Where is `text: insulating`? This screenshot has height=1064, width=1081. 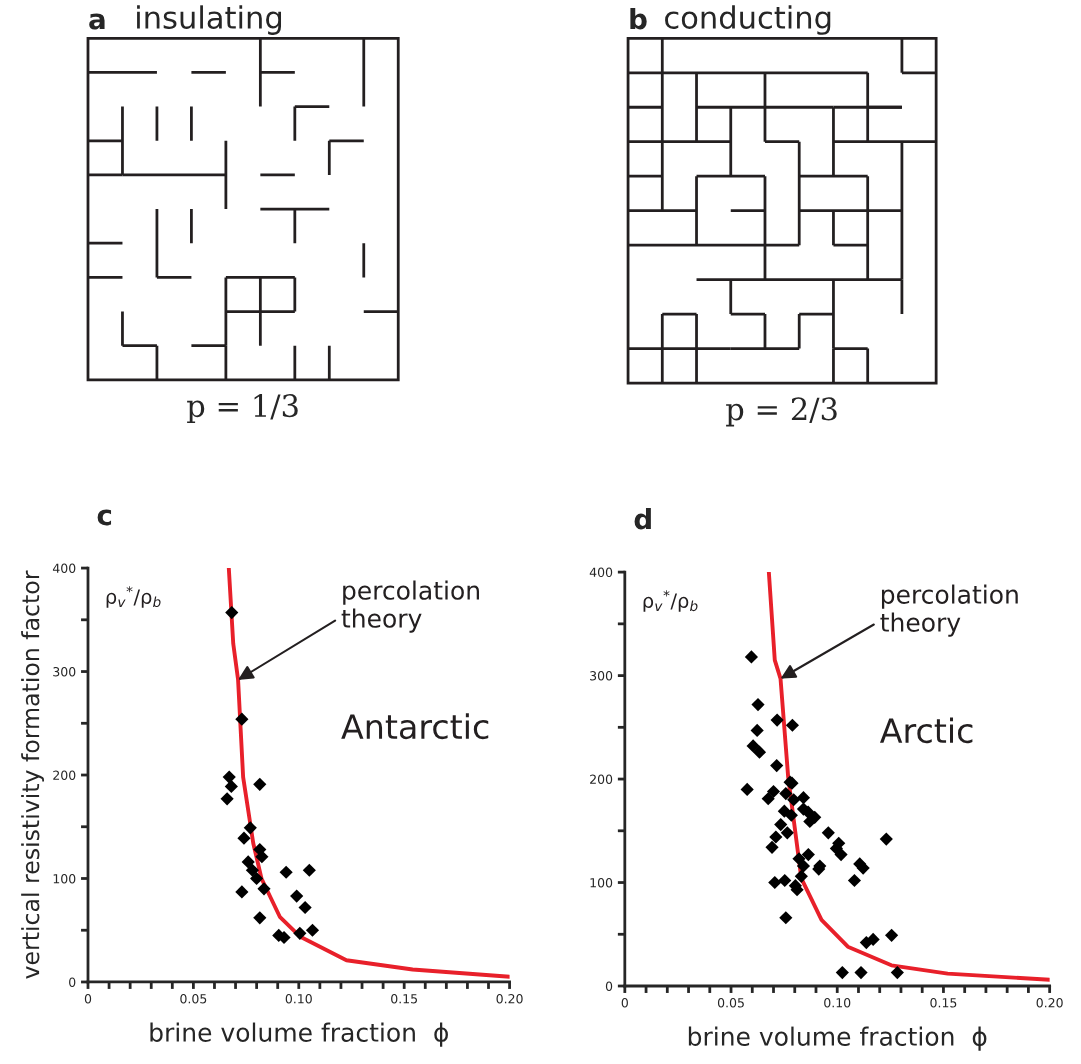 text: insulating is located at coordinates (209, 20).